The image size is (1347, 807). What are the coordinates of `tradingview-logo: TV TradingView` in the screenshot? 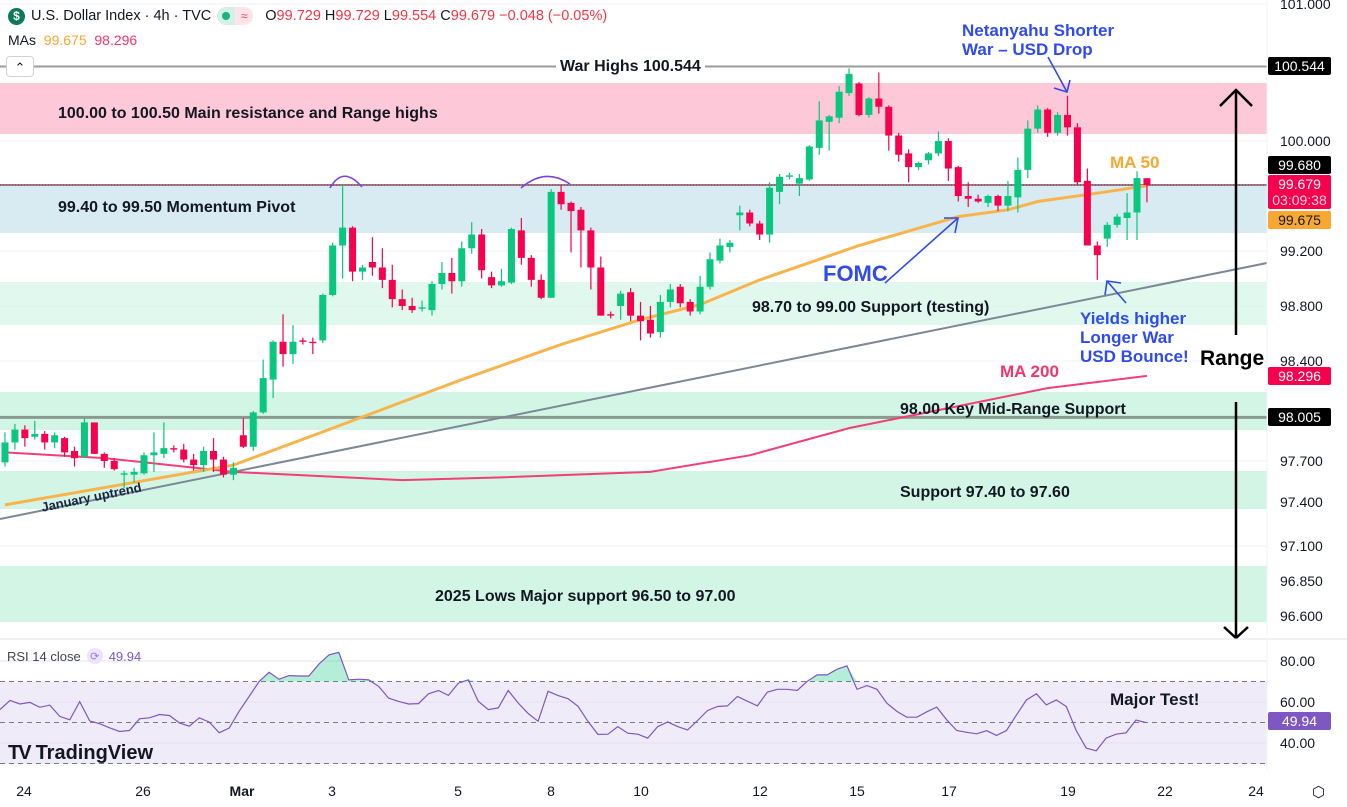 It's located at (81, 753).